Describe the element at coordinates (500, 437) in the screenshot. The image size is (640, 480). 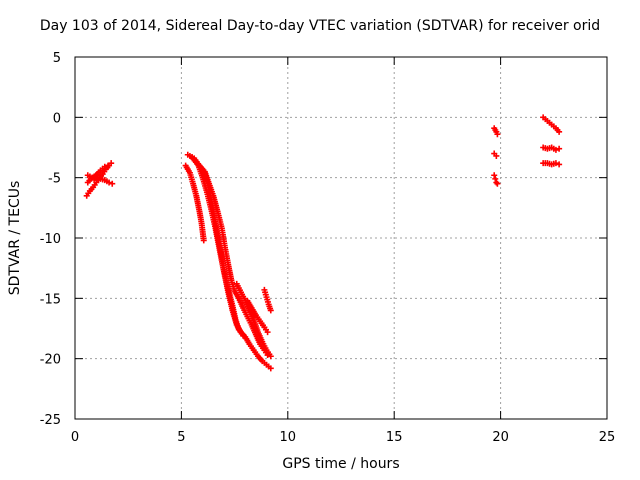
I see `x-tick-label: 20` at that location.